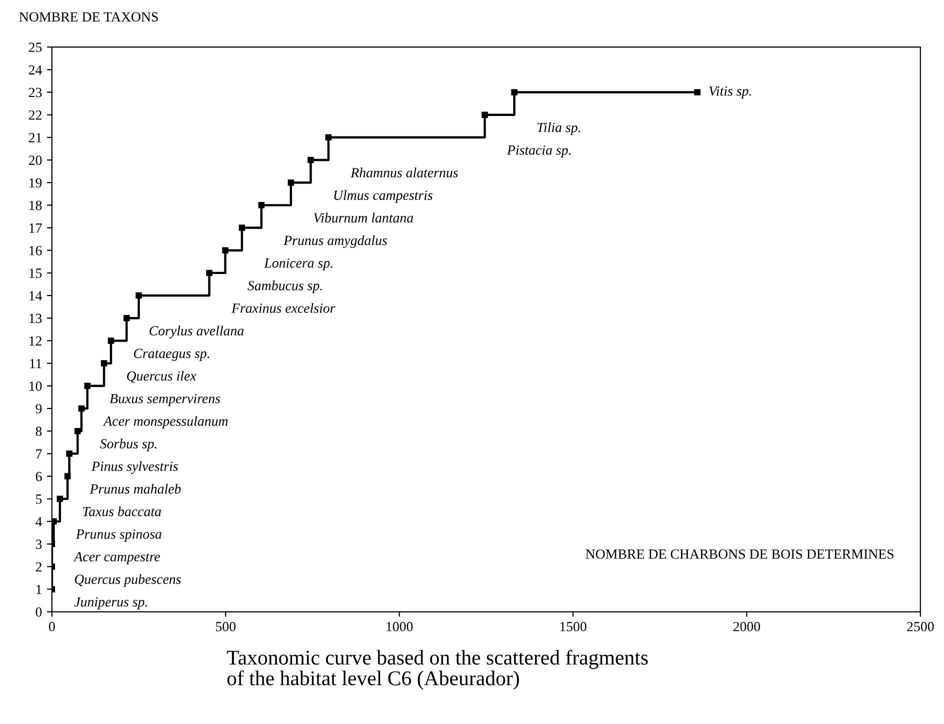  What do you see at coordinates (364, 217) in the screenshot?
I see `annotation: Viburnum lantana` at bounding box center [364, 217].